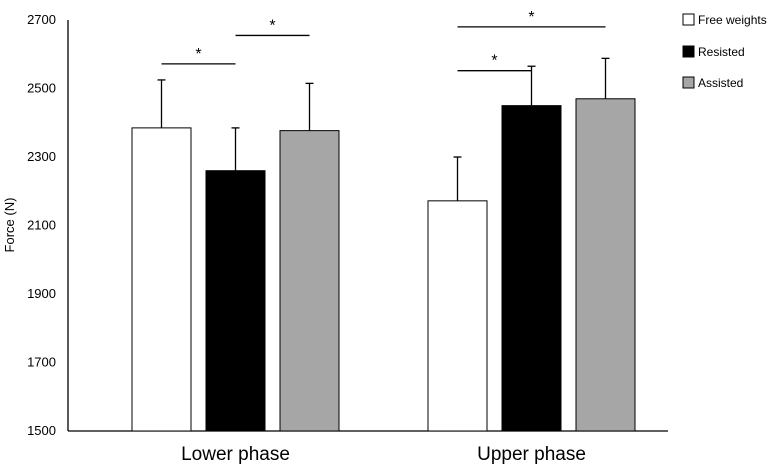 The width and height of the screenshot is (768, 469). What do you see at coordinates (732, 20) in the screenshot?
I see `legend-label: Free weights` at bounding box center [732, 20].